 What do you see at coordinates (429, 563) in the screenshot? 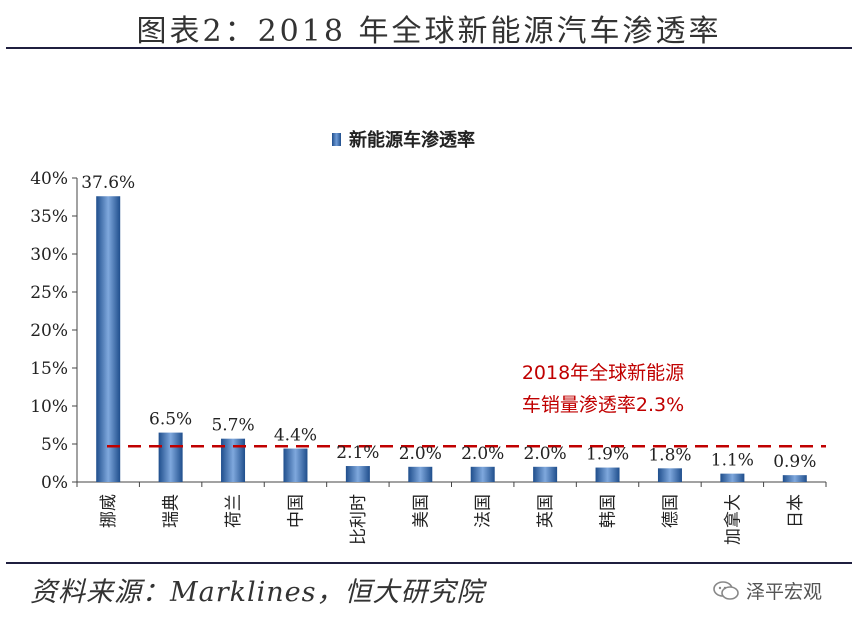
I see `bottom-rule` at bounding box center [429, 563].